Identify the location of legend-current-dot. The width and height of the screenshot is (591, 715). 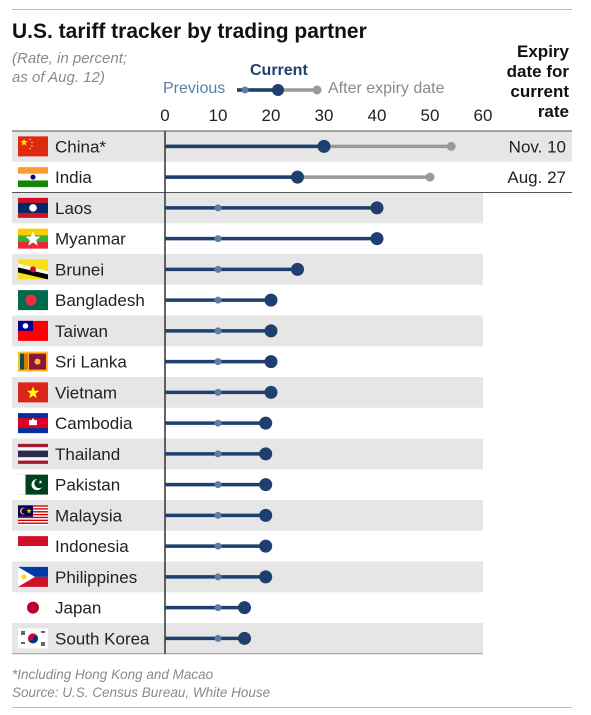
(278, 90).